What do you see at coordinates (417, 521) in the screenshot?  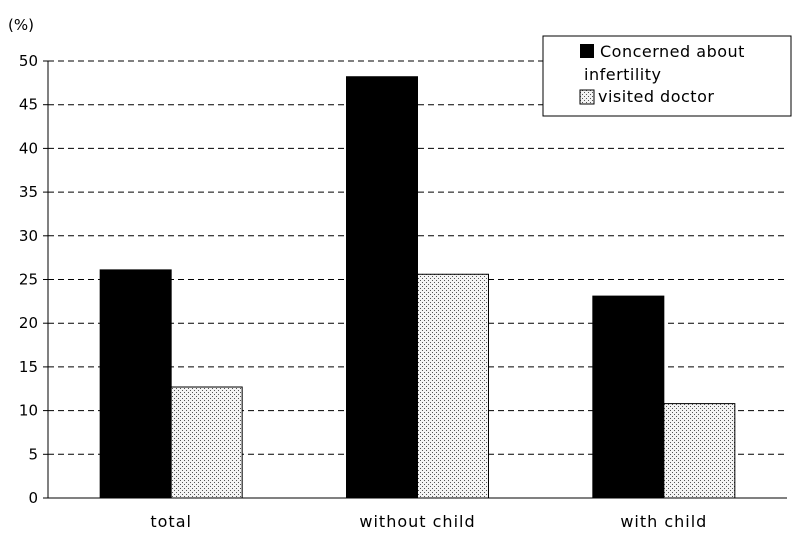 I see `x-category-label: without child` at bounding box center [417, 521].